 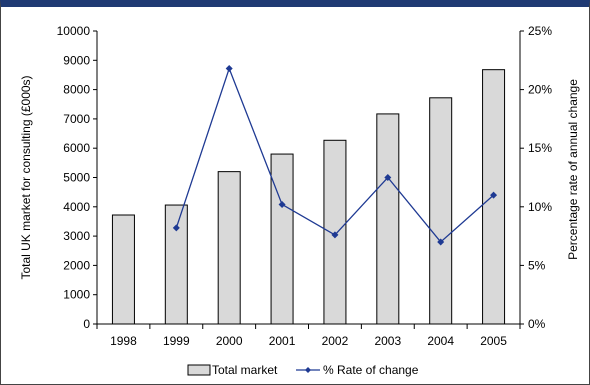 What do you see at coordinates (573, 169) in the screenshot?
I see `y2-axis-title: Percentage rate of annual change` at bounding box center [573, 169].